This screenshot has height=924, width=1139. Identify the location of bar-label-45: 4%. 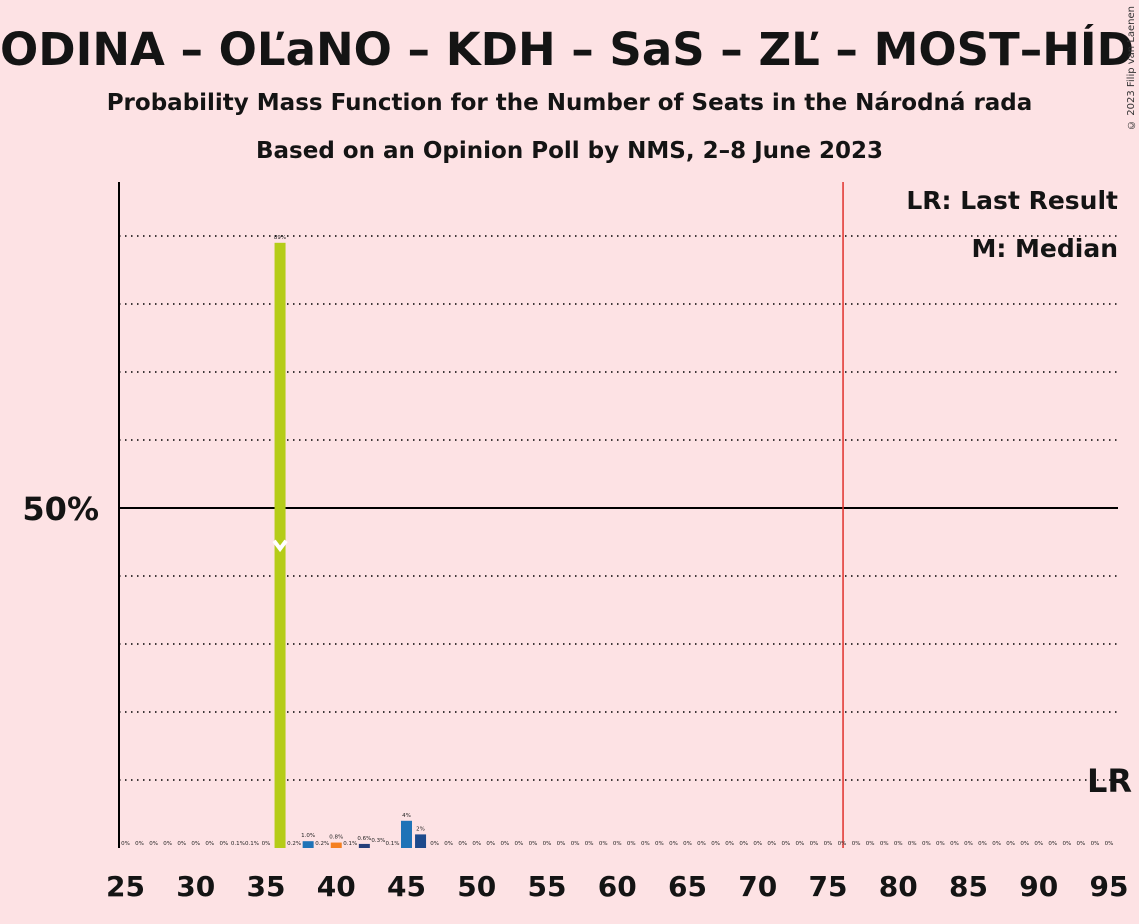
(406, 816).